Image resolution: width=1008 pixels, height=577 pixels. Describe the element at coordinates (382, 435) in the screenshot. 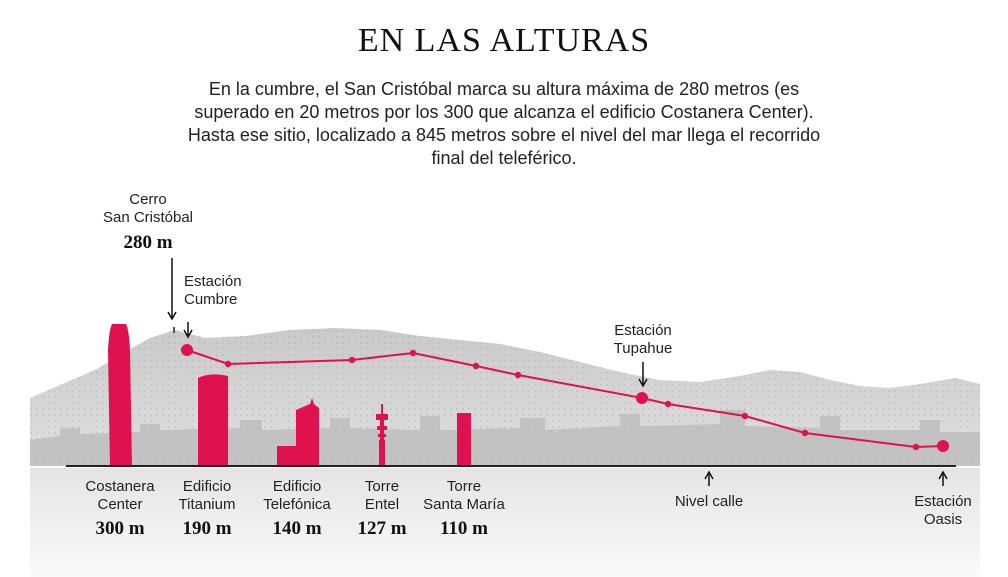

I see `building-torre-entel` at that location.